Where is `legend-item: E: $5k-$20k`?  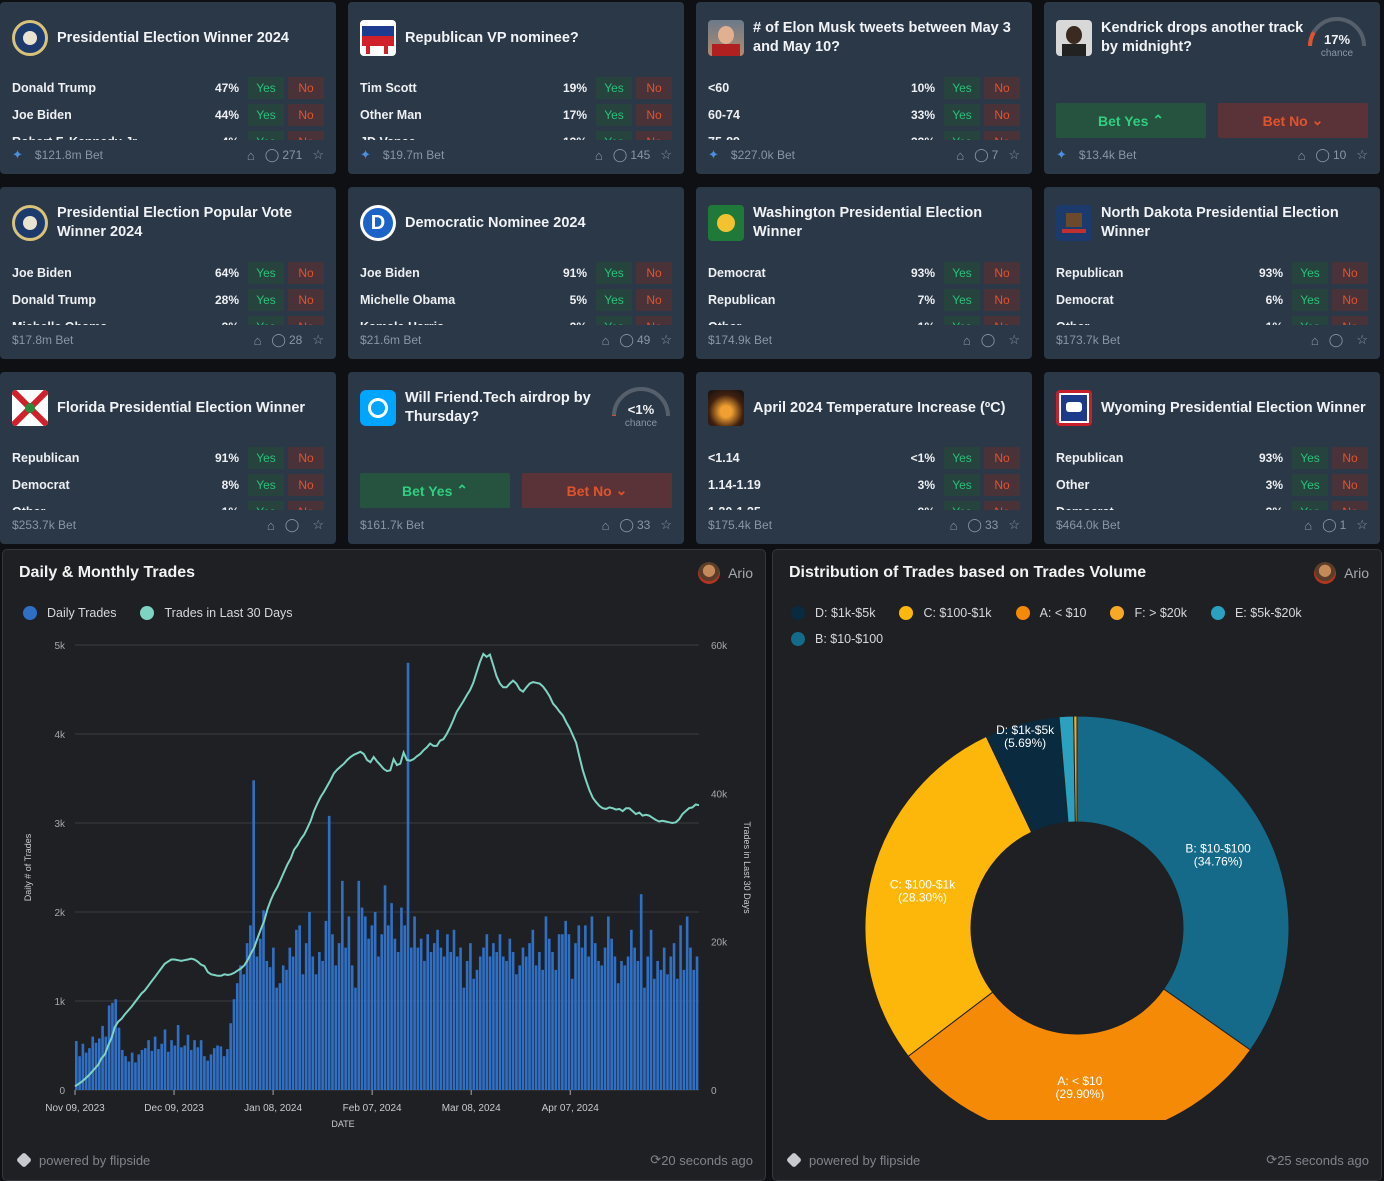 legend-item: E: $5k-$20k is located at coordinates (1256, 613).